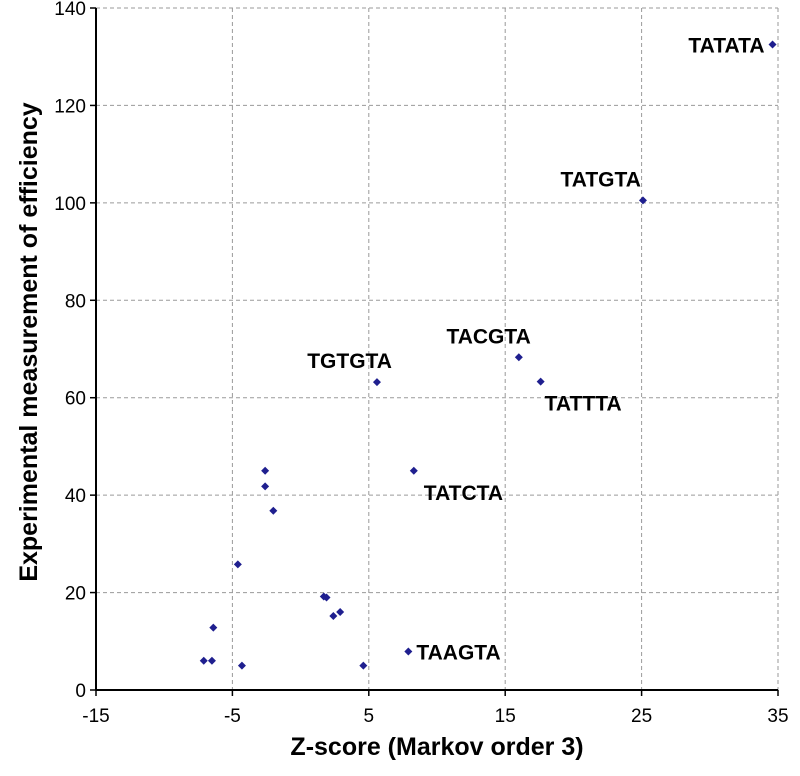  What do you see at coordinates (75, 399) in the screenshot?
I see `y-tick-label: 60` at bounding box center [75, 399].